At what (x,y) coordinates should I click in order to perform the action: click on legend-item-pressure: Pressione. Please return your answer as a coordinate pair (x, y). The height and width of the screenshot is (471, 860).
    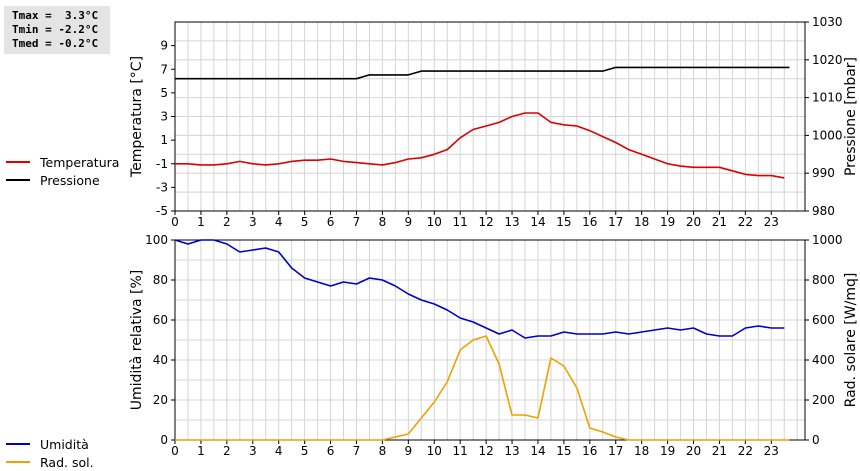
    Looking at the image, I should click on (62, 180).